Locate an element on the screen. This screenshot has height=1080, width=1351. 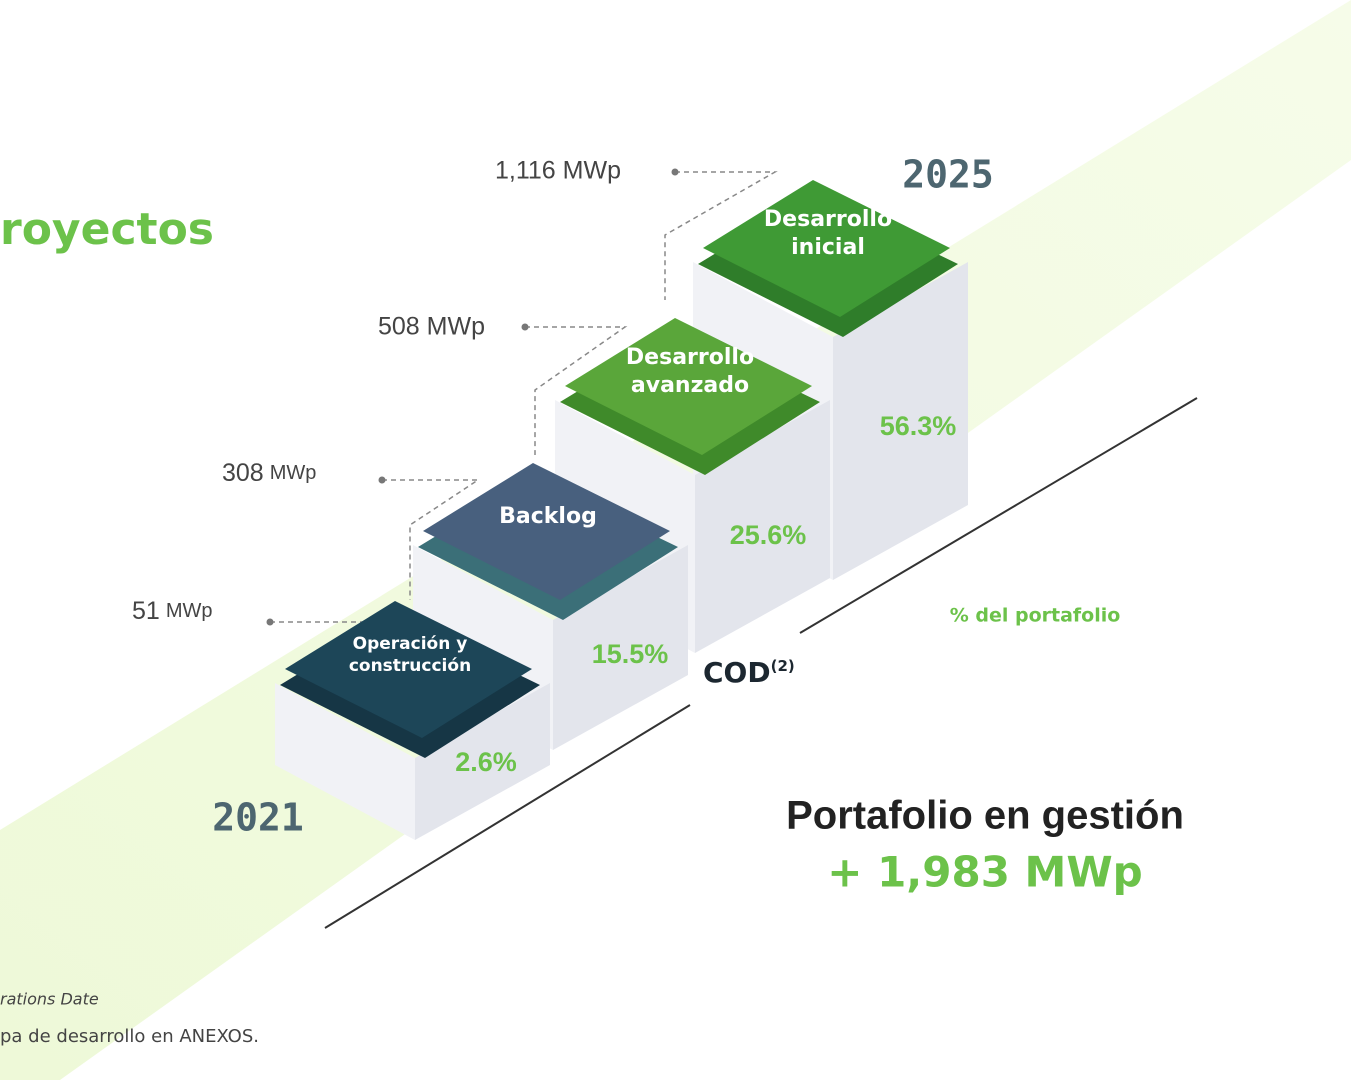
capacity-label: 308 MWp is located at coordinates (269, 473).